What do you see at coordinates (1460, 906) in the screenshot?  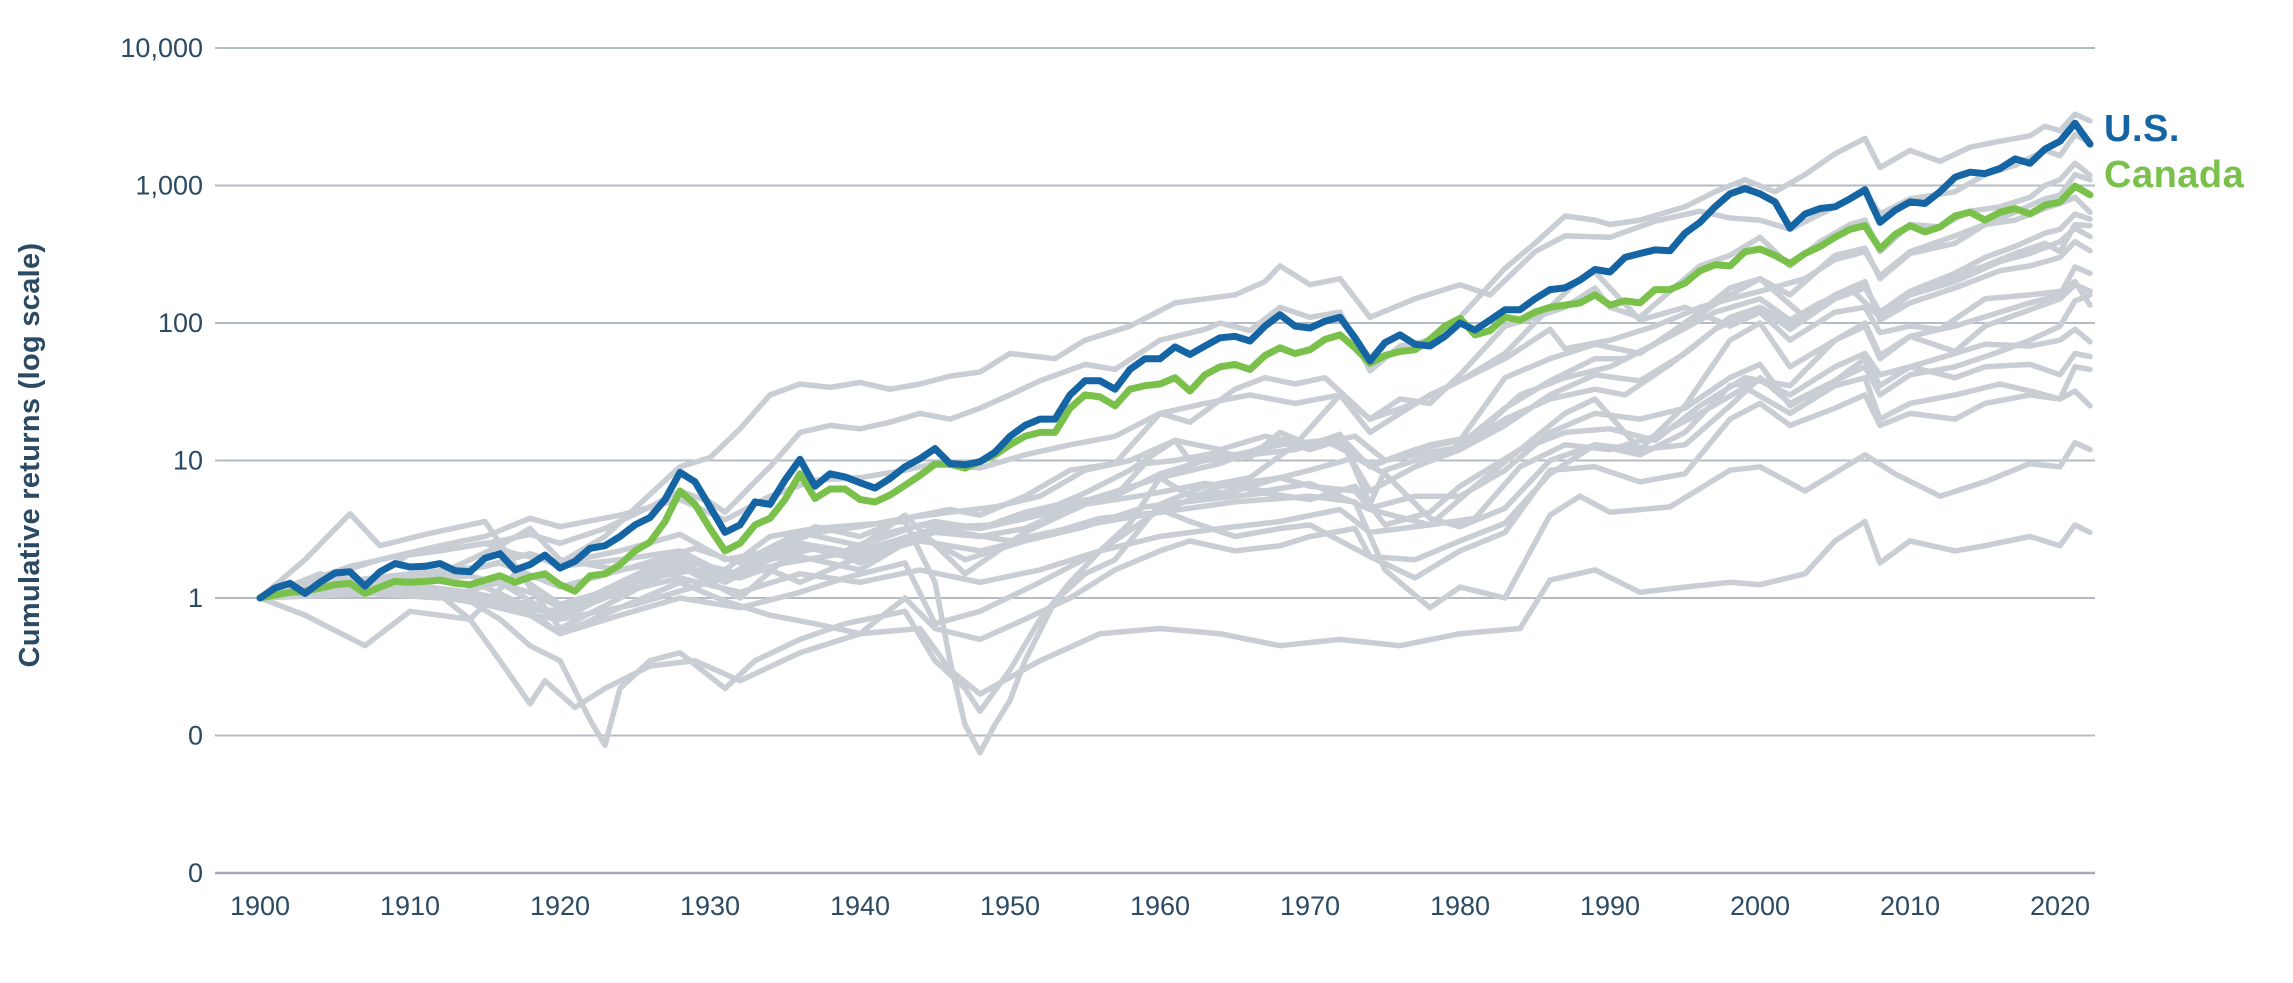 I see `x-tick-label: 1980` at bounding box center [1460, 906].